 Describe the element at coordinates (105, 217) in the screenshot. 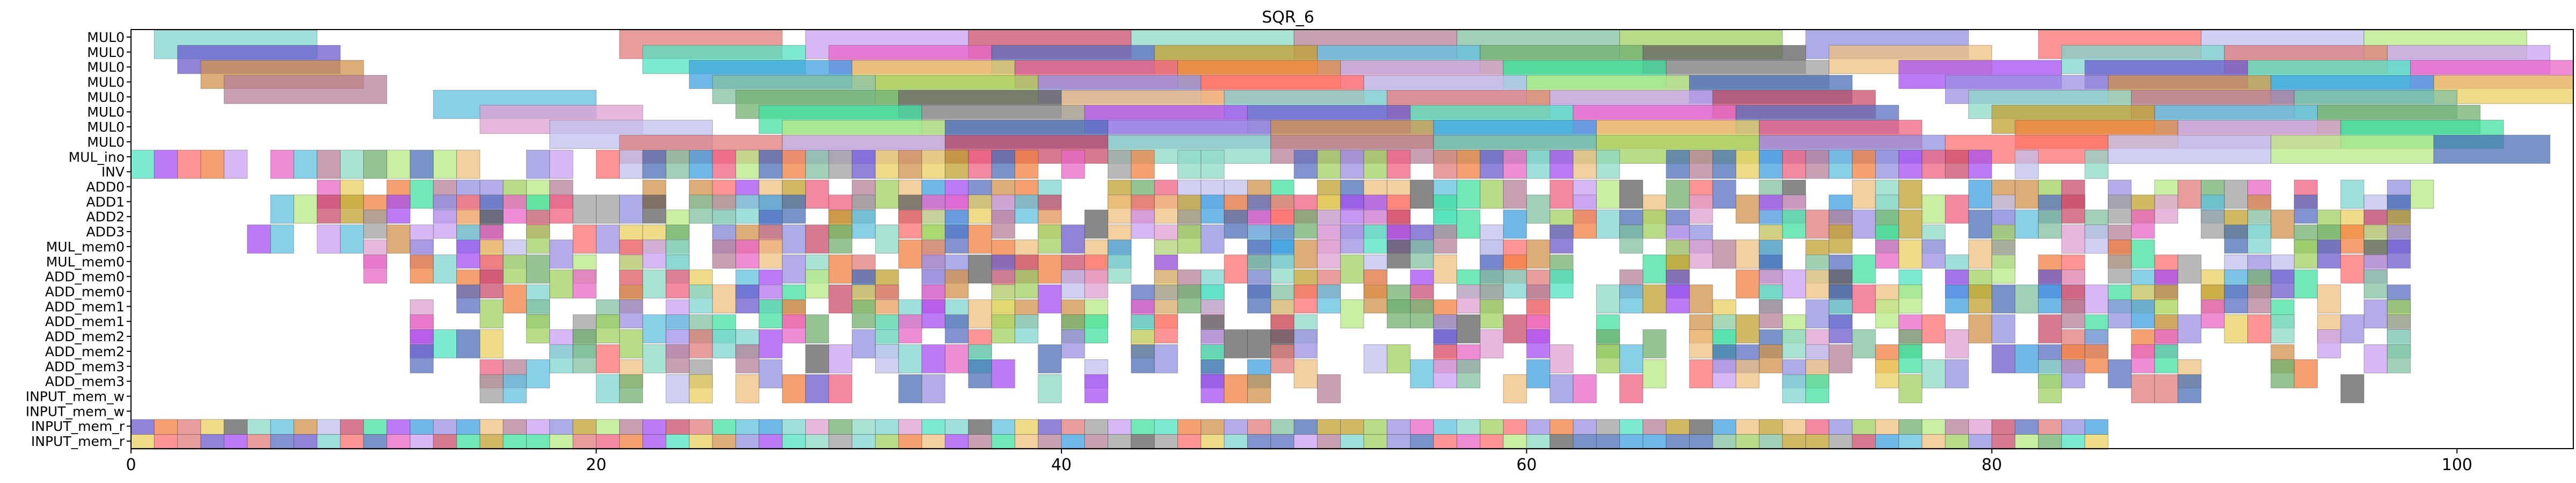

I see `y-tick-label: ADD2` at that location.